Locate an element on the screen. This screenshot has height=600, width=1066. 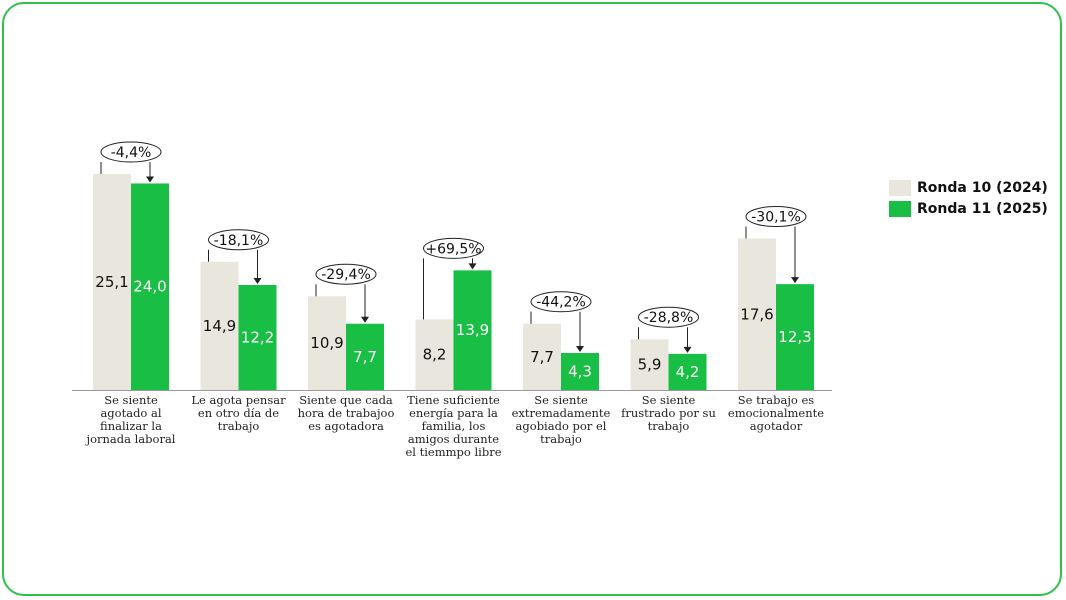
value-label-ronda-10: 14,9 is located at coordinates (219, 326).